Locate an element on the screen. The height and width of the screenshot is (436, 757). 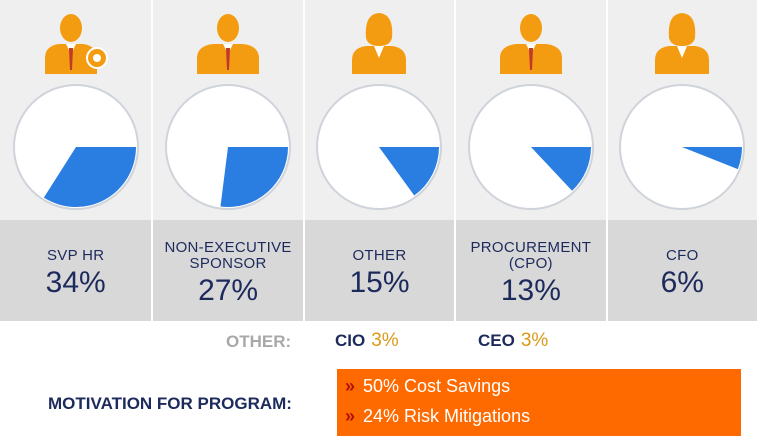
sponsor-column: PROCUREMENT (CPO) 13% is located at coordinates (530, 160).